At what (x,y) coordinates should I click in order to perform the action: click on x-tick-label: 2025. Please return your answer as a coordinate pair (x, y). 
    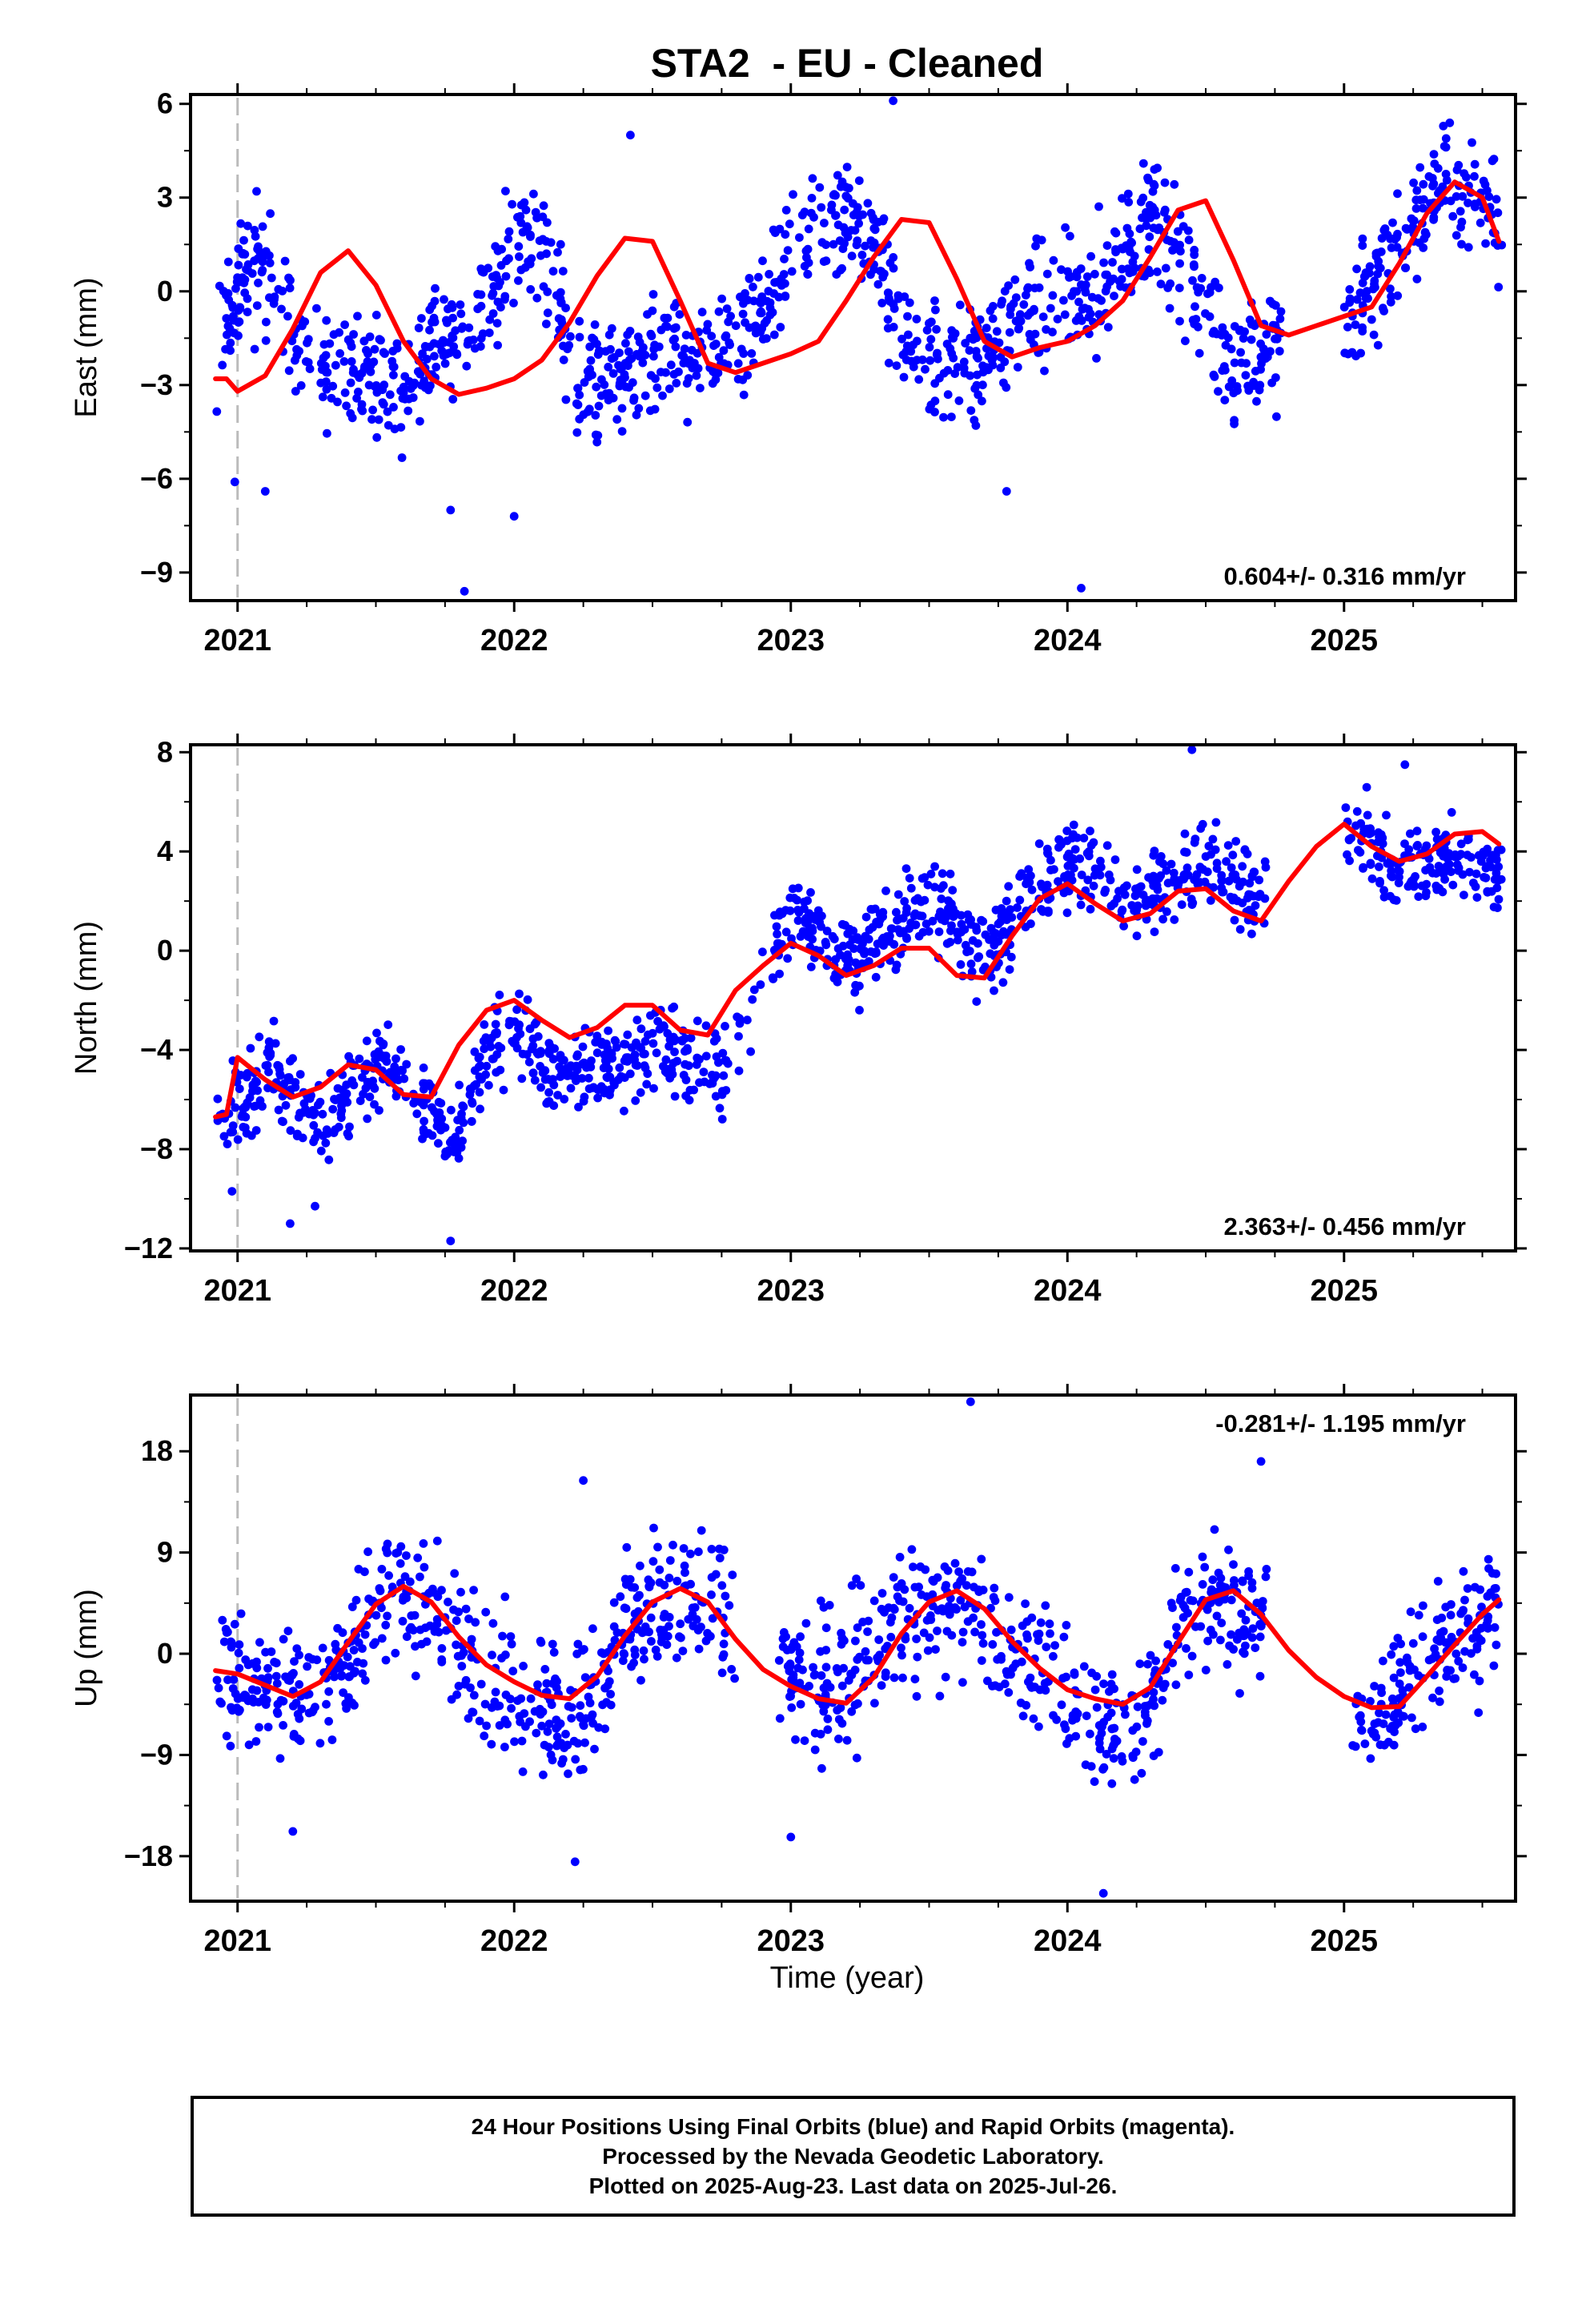
    Looking at the image, I should click on (1345, 1291).